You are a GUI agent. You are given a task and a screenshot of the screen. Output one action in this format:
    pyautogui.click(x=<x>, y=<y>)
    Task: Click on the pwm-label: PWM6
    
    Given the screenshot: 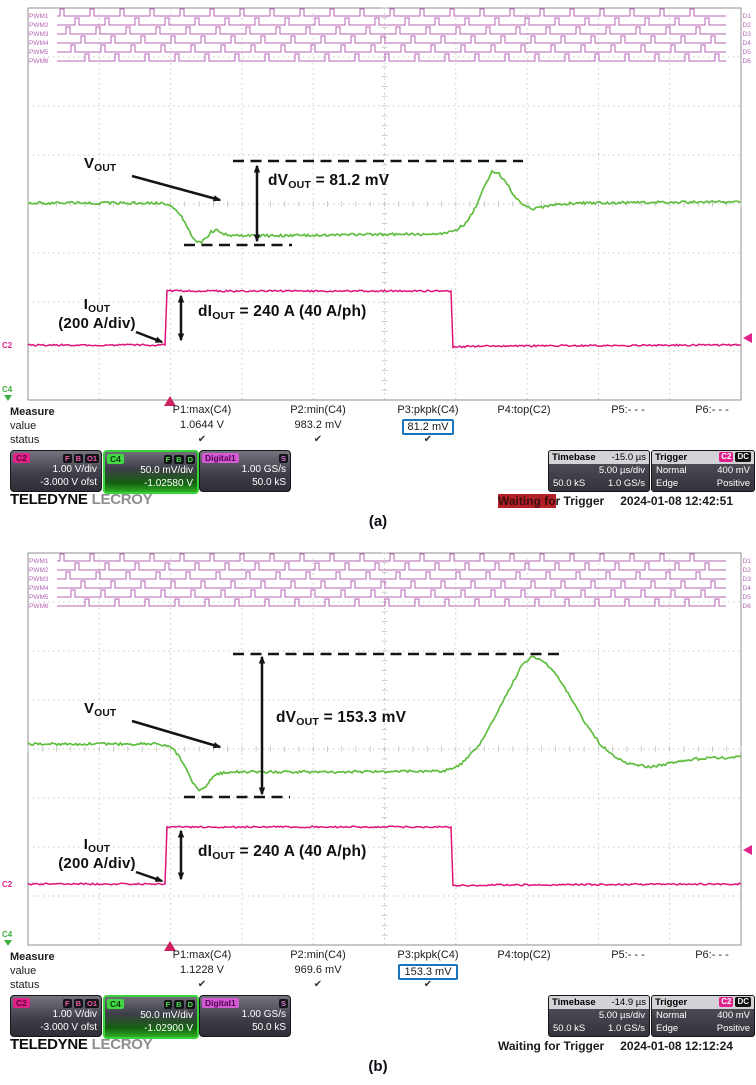 What is the action you would take?
    pyautogui.click(x=39, y=606)
    